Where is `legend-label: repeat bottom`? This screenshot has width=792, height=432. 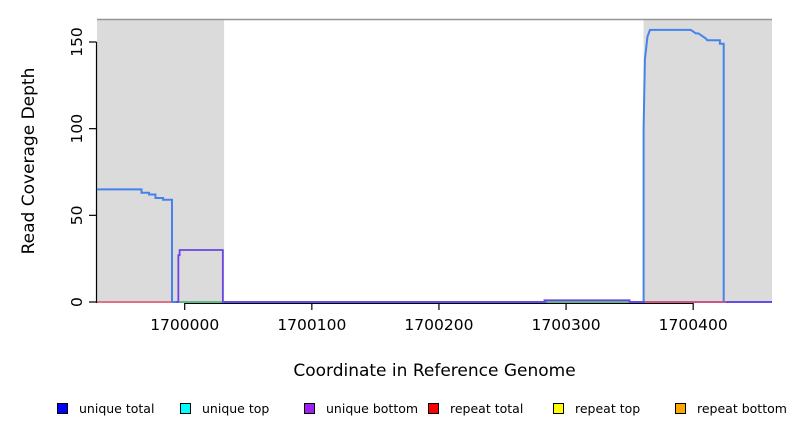
legend-label: repeat bottom is located at coordinates (742, 408).